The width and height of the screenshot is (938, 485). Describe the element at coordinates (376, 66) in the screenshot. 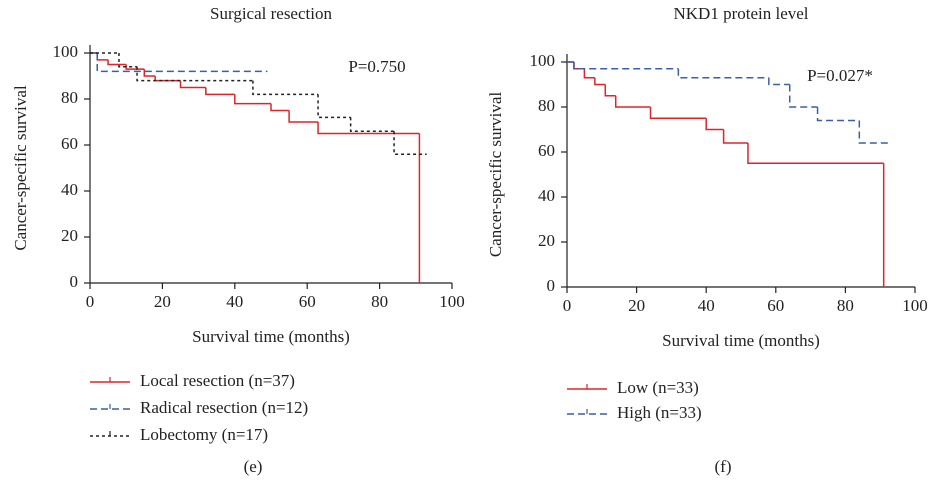

I see `annotation: P=0.750` at that location.